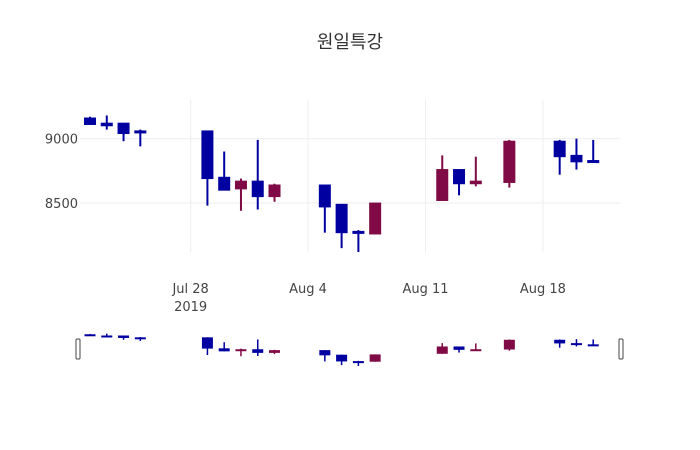  Describe the element at coordinates (543, 289) in the screenshot. I see `x-tick-label: Aug 18` at that location.